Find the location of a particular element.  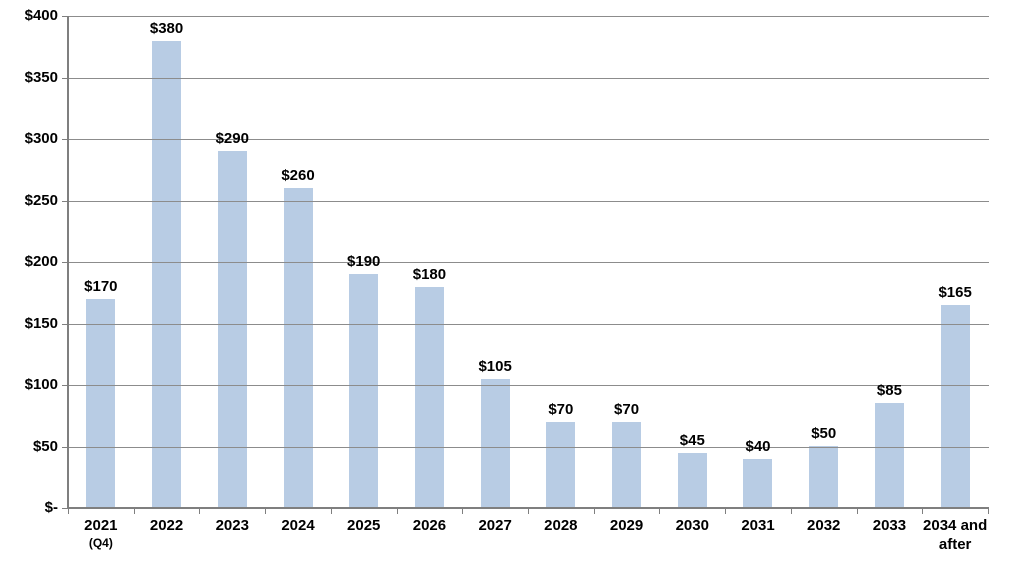

bar-2026 is located at coordinates (429, 397).